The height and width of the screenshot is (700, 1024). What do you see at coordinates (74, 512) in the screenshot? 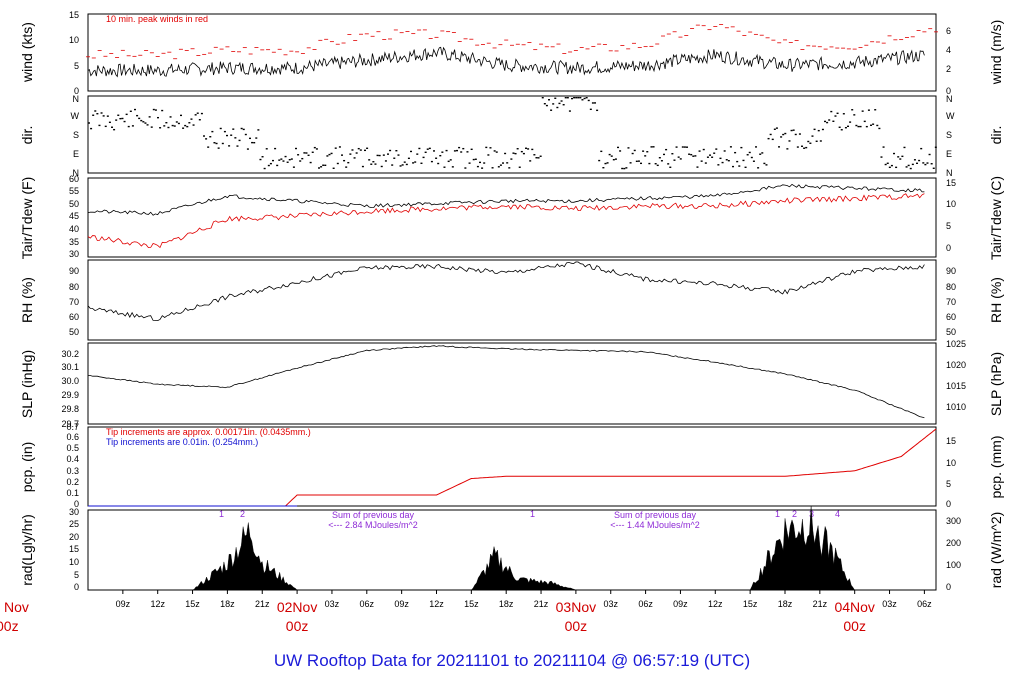
I see `tick-label: 30` at bounding box center [74, 512].